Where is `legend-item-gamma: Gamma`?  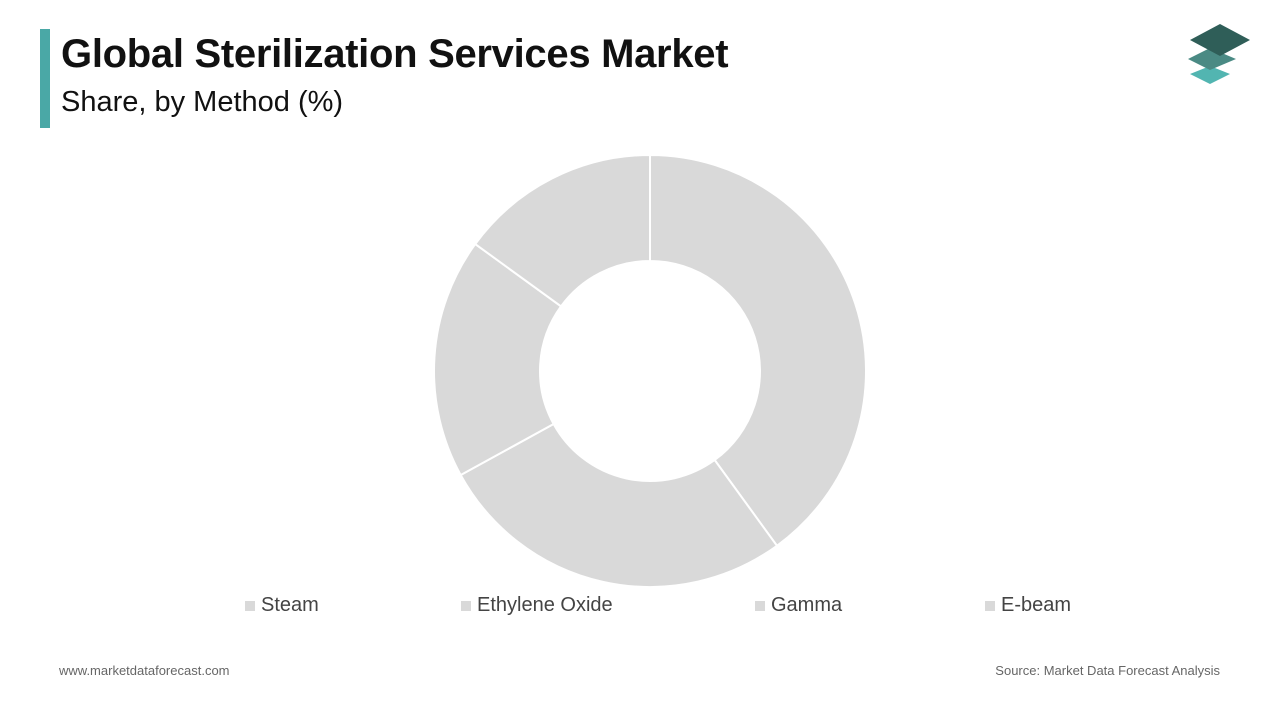
legend-item-gamma: Gamma is located at coordinates (798, 605).